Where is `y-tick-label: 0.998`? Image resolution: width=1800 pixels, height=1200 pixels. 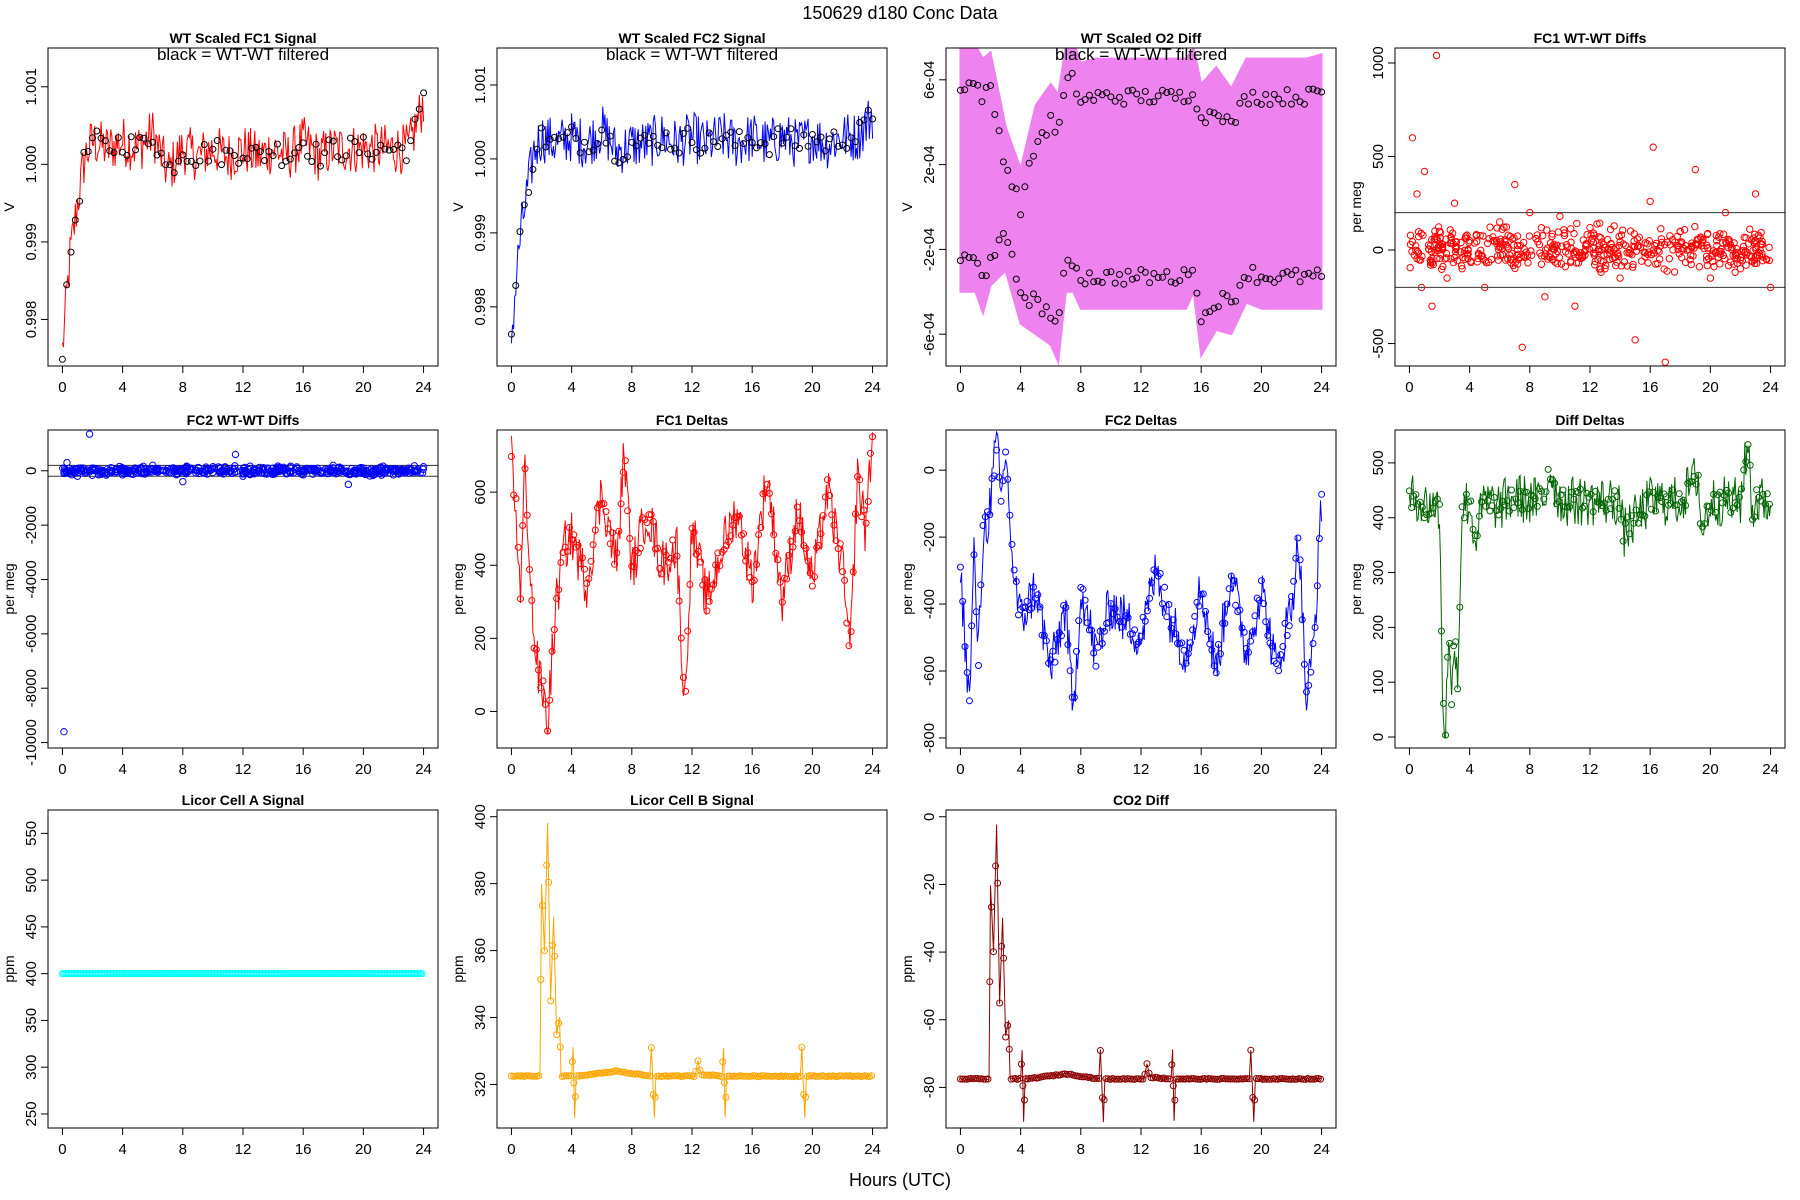
y-tick-label: 0.998 is located at coordinates (31, 320).